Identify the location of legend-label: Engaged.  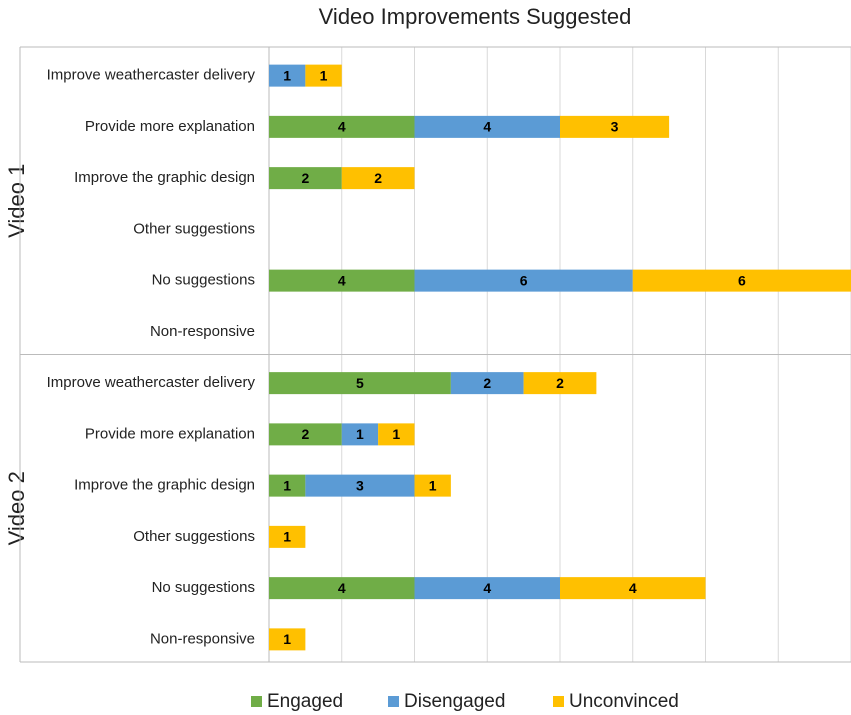
(305, 701).